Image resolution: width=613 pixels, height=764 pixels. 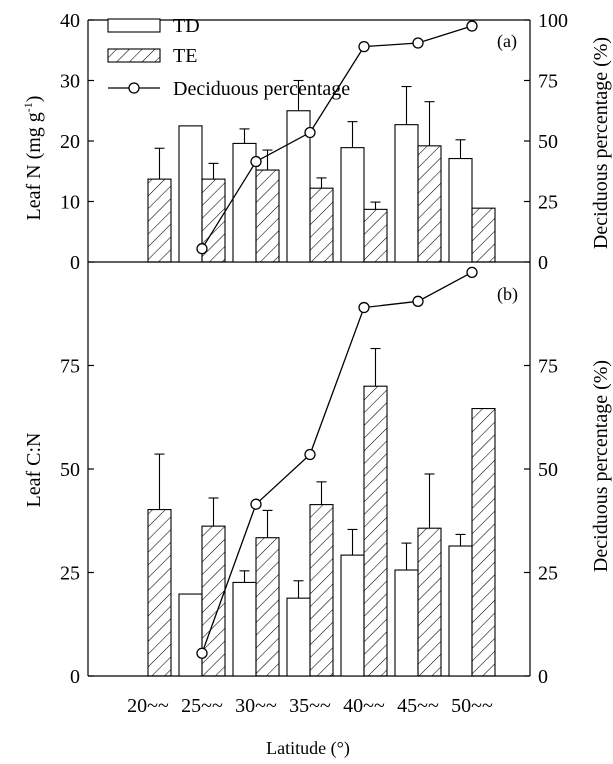 I want to click on y-tick-label: 50, so click(x=70, y=470).